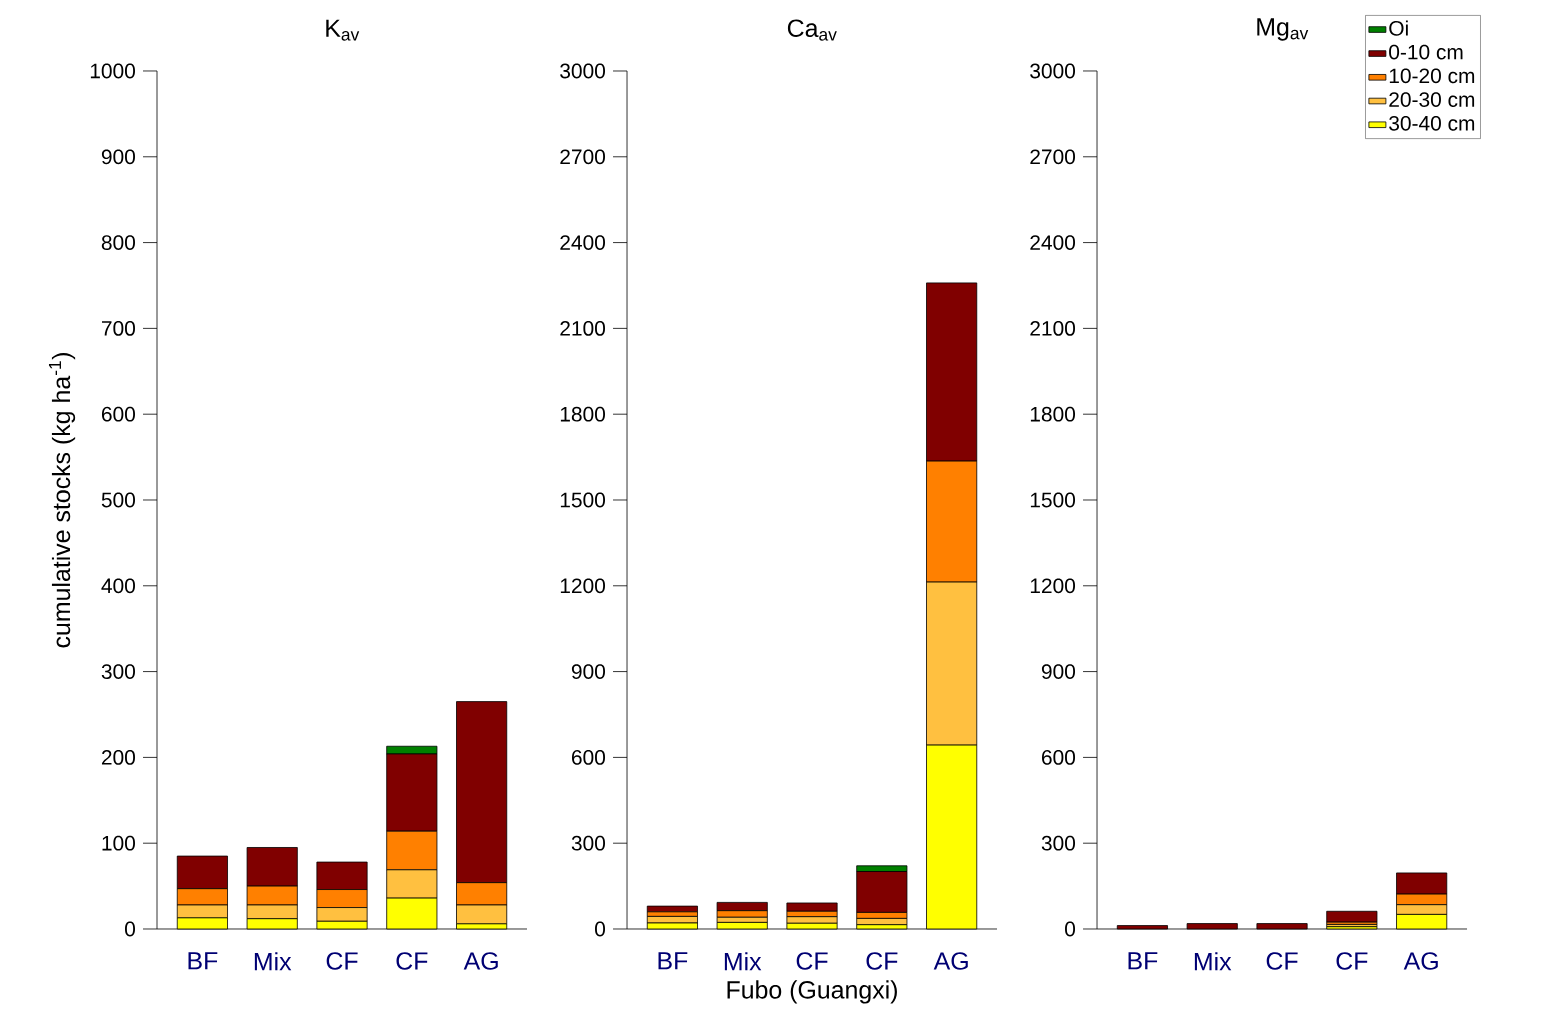 The height and width of the screenshot is (1030, 1556). What do you see at coordinates (118, 500) in the screenshot?
I see `y-tick-label: 500` at bounding box center [118, 500].